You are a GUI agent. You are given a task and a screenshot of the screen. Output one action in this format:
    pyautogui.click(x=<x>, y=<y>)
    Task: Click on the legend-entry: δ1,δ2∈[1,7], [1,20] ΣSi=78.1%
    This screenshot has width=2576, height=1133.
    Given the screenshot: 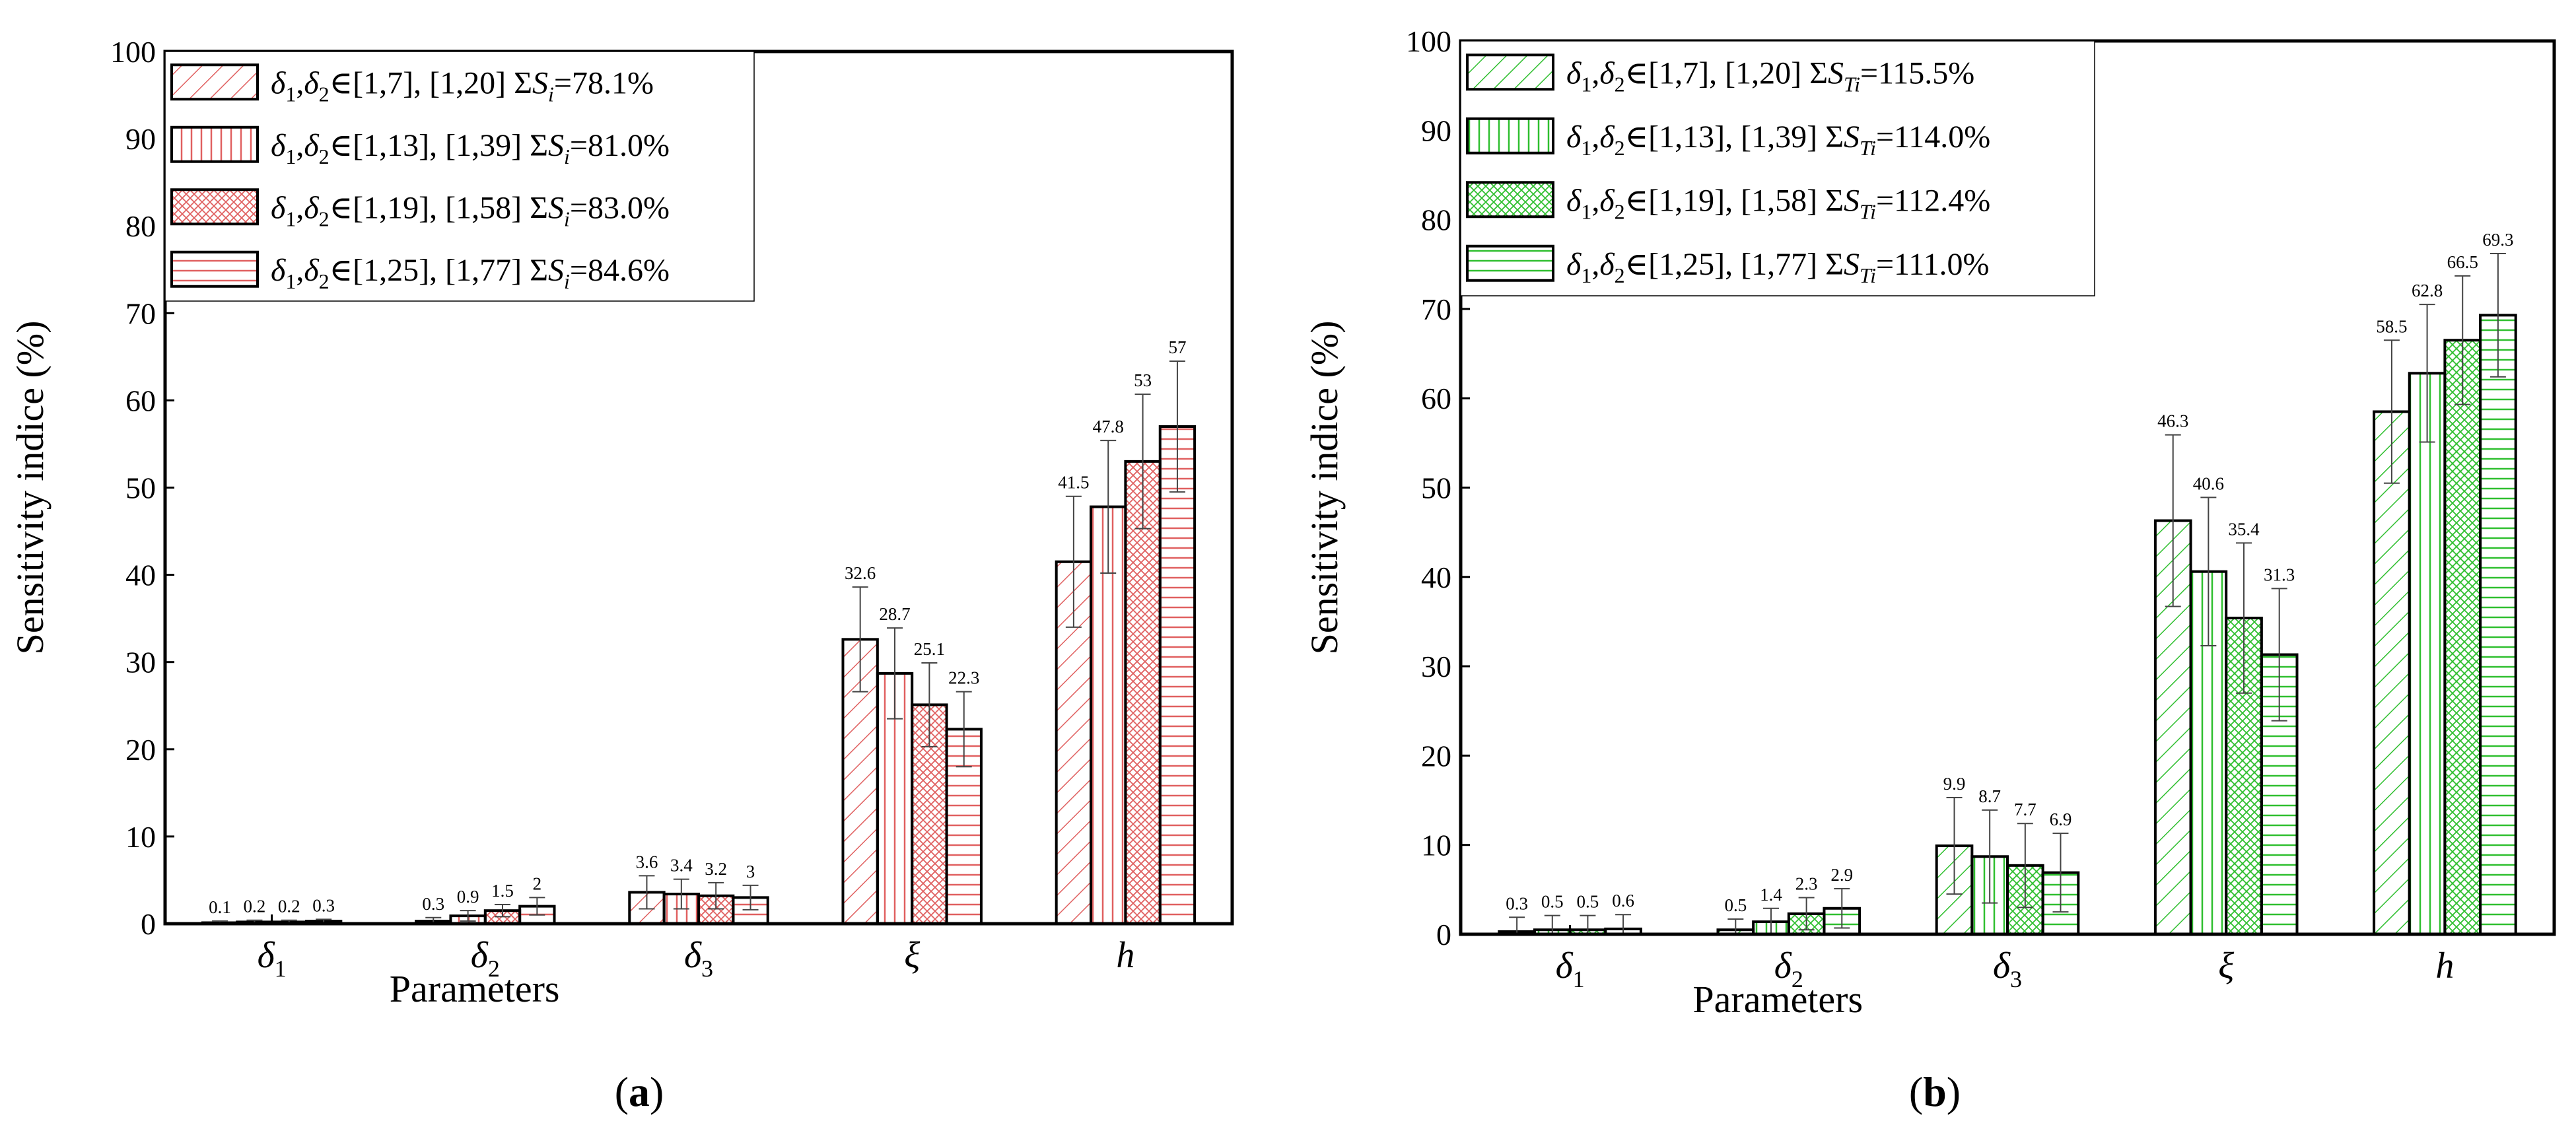 What is the action you would take?
    pyautogui.click(x=463, y=85)
    